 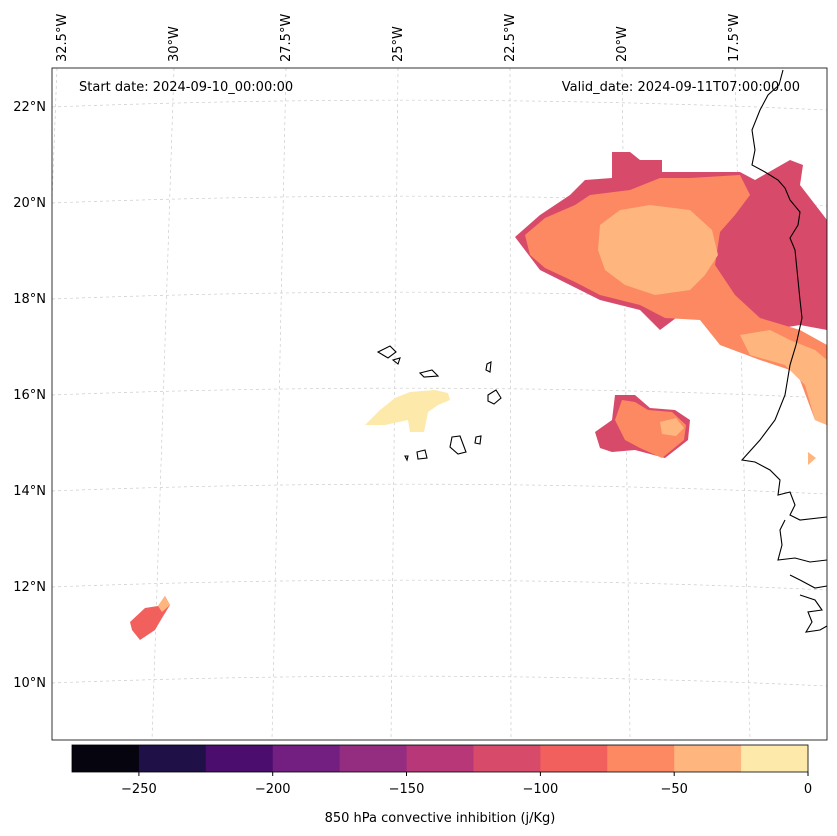 What do you see at coordinates (62, 38) in the screenshot?
I see `lon-label-32-5w: 32.5°W` at bounding box center [62, 38].